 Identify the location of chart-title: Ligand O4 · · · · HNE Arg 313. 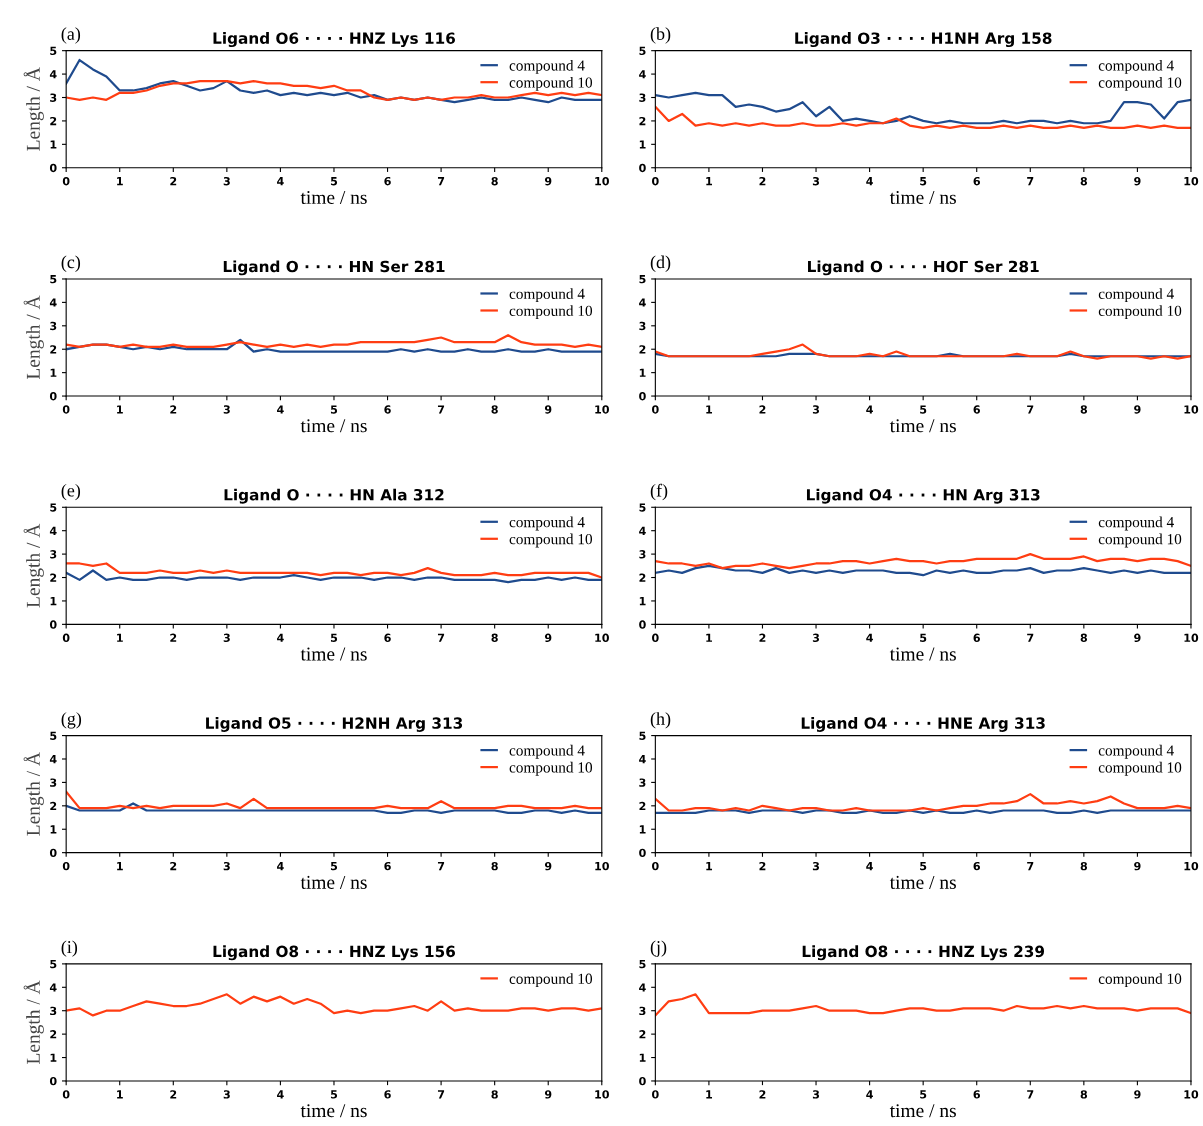
(923, 724).